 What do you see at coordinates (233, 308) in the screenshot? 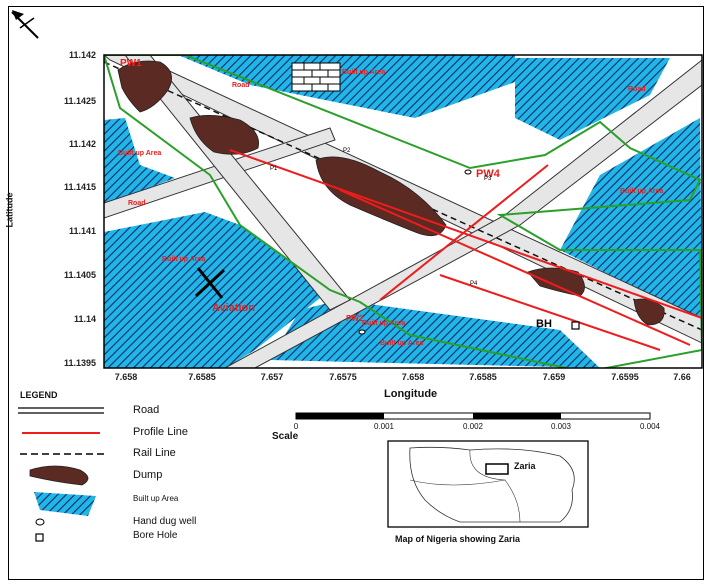
I see `aviation-label: Aviation` at bounding box center [233, 308].